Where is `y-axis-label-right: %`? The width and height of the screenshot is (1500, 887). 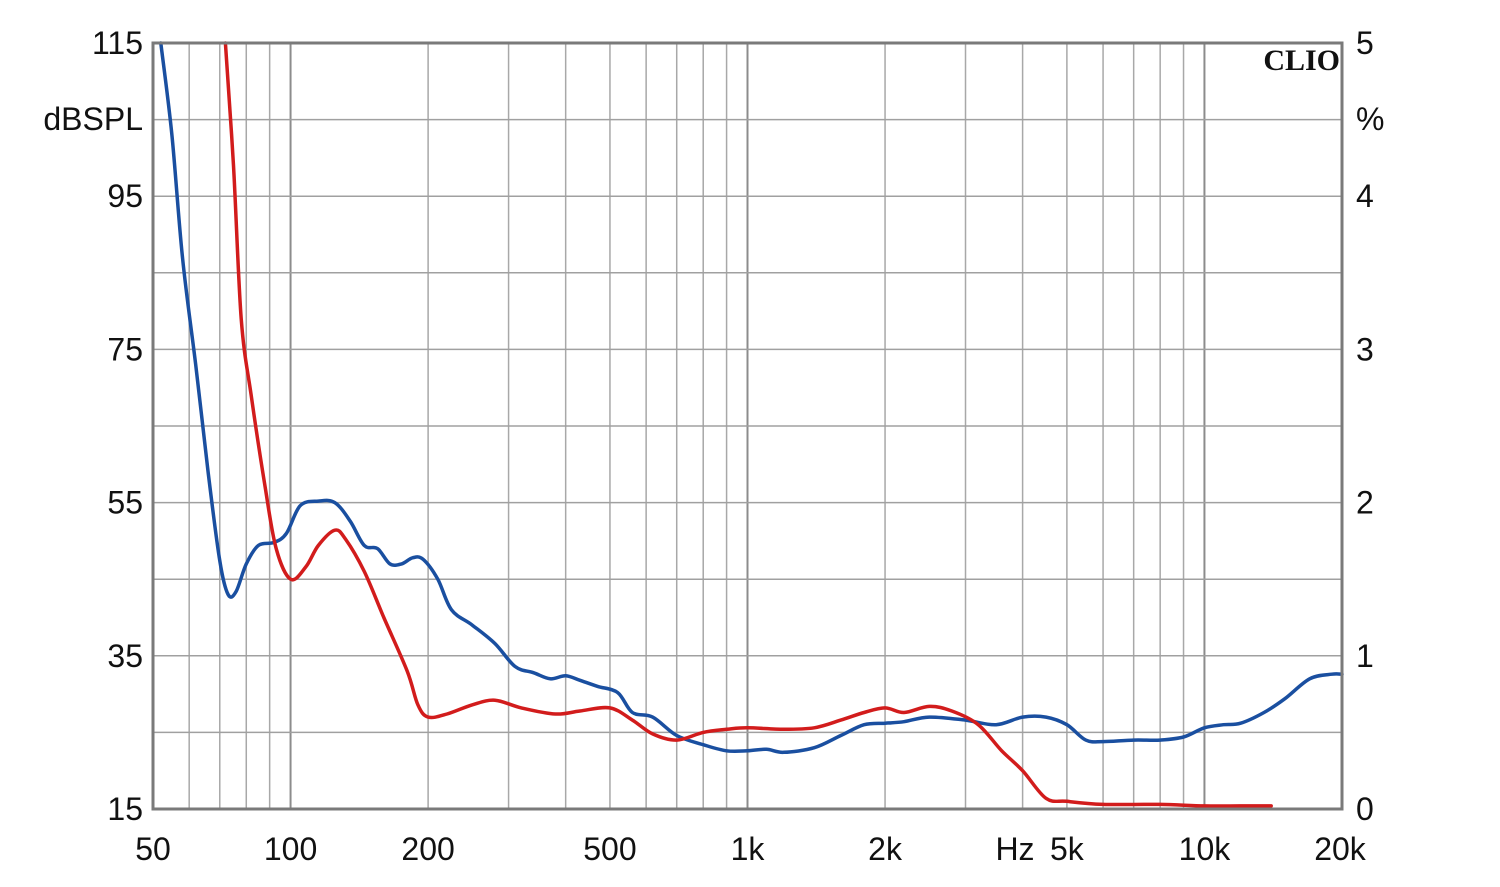 y-axis-label-right: % is located at coordinates (1370, 119).